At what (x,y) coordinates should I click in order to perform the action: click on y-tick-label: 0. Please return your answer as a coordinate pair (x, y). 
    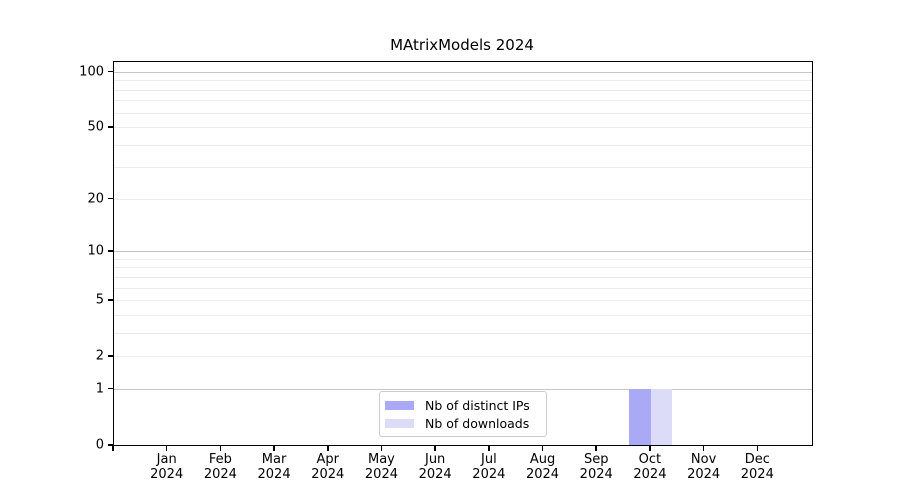
    Looking at the image, I should click on (99, 445).